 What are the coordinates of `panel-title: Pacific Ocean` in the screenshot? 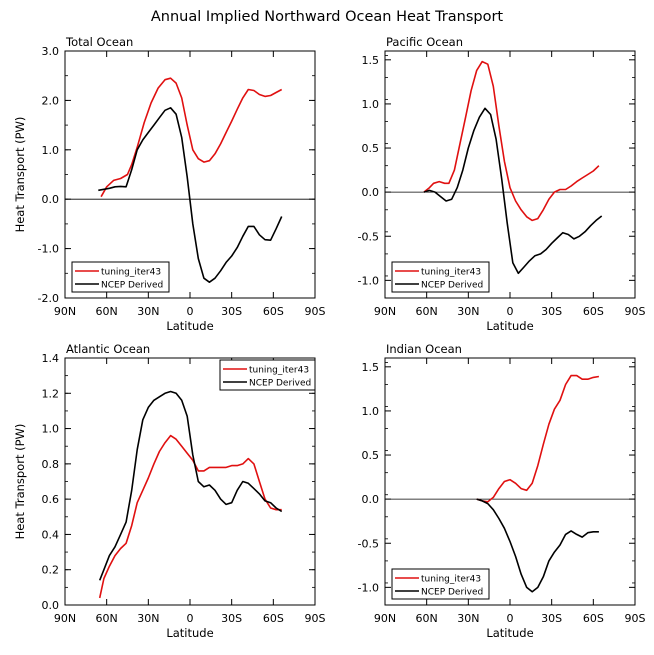 It's located at (424, 42).